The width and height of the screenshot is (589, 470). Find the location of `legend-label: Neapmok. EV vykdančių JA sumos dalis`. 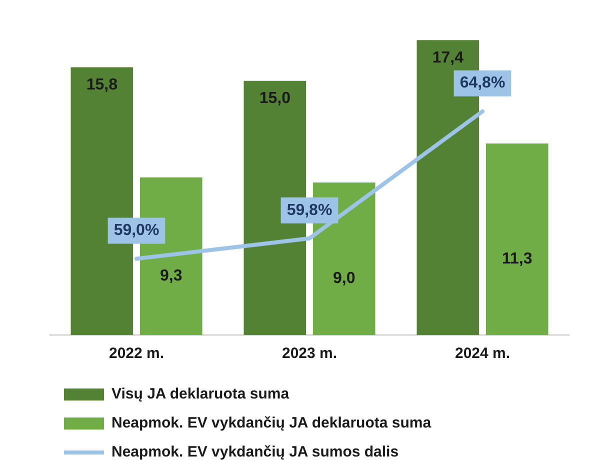

legend-label: Neapmok. EV vykdančių JA sumos dalis is located at coordinates (255, 452).